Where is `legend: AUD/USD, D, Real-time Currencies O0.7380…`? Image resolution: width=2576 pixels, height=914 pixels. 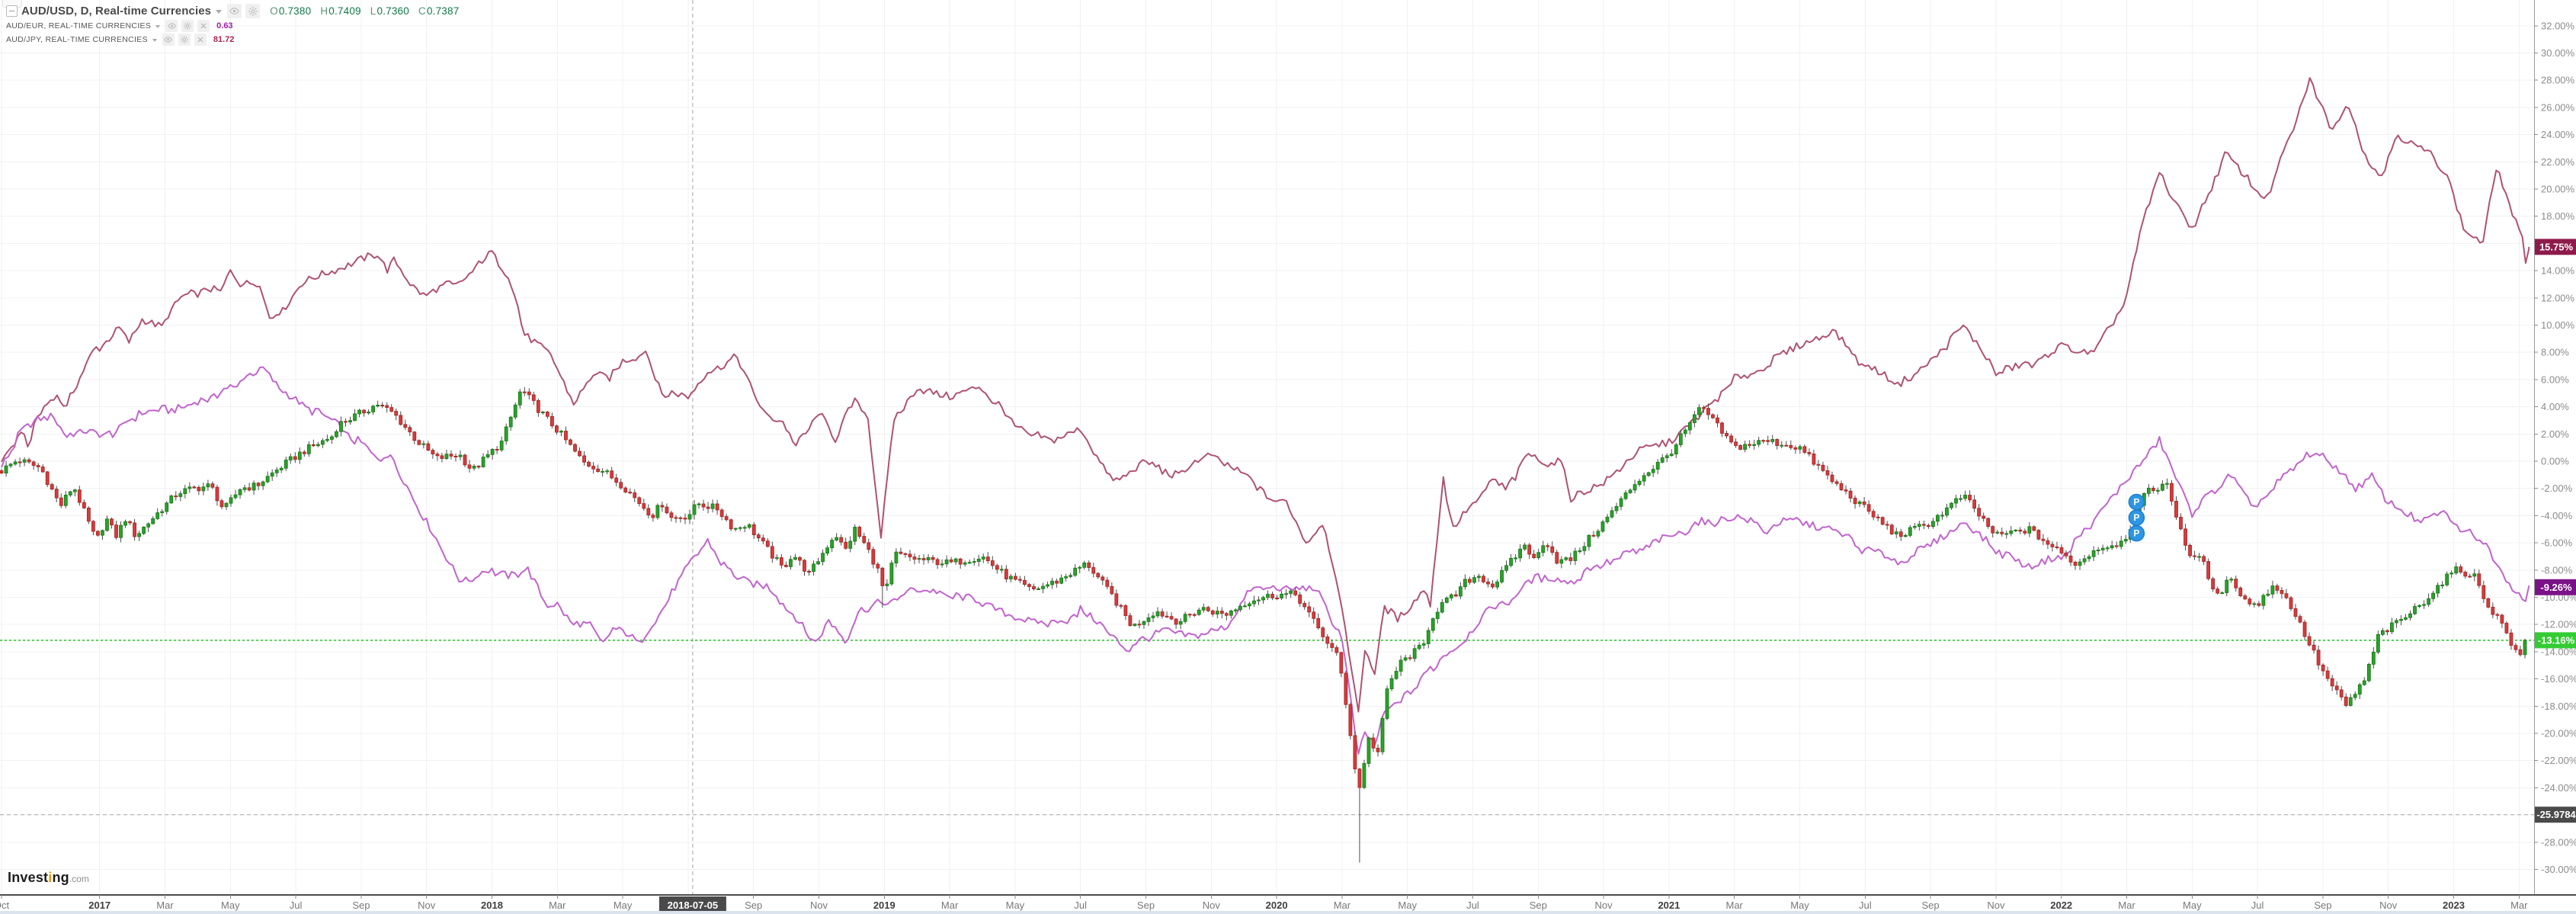 legend: AUD/USD, D, Real-time Currencies O0.7380… is located at coordinates (237, 25).